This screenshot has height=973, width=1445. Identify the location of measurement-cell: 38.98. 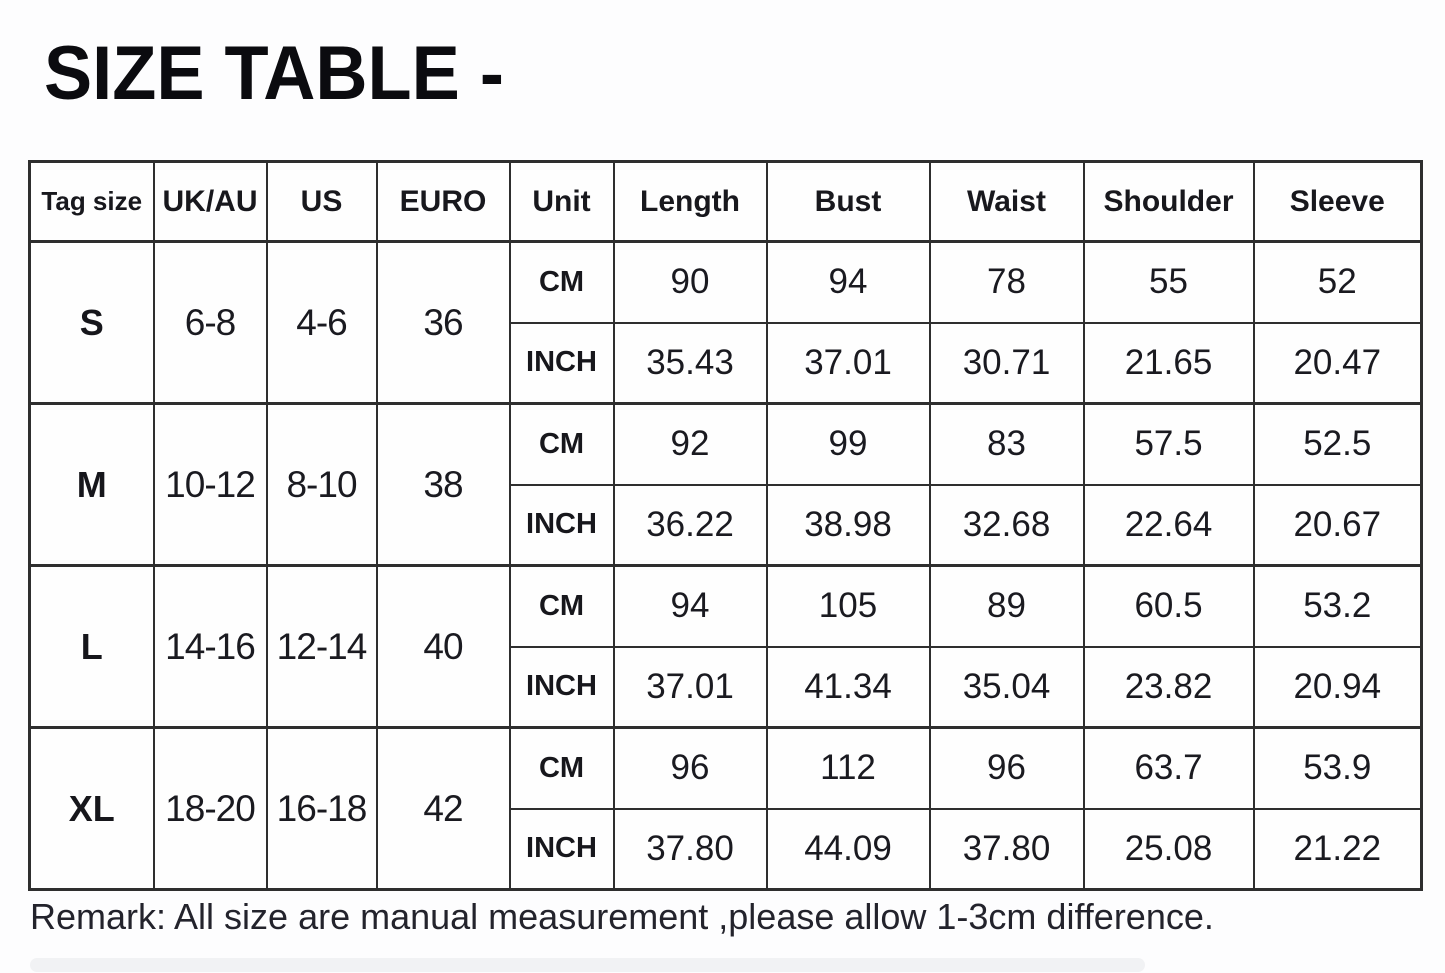
(848, 525).